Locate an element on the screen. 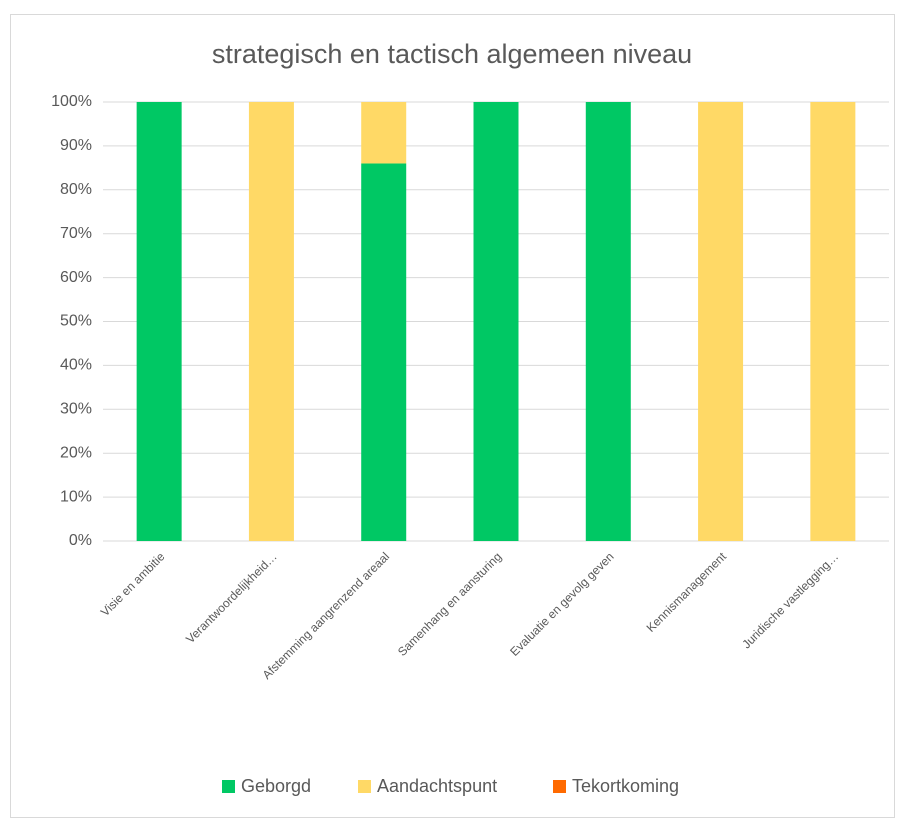  legend-label: Aandachtspunt is located at coordinates (437, 786).